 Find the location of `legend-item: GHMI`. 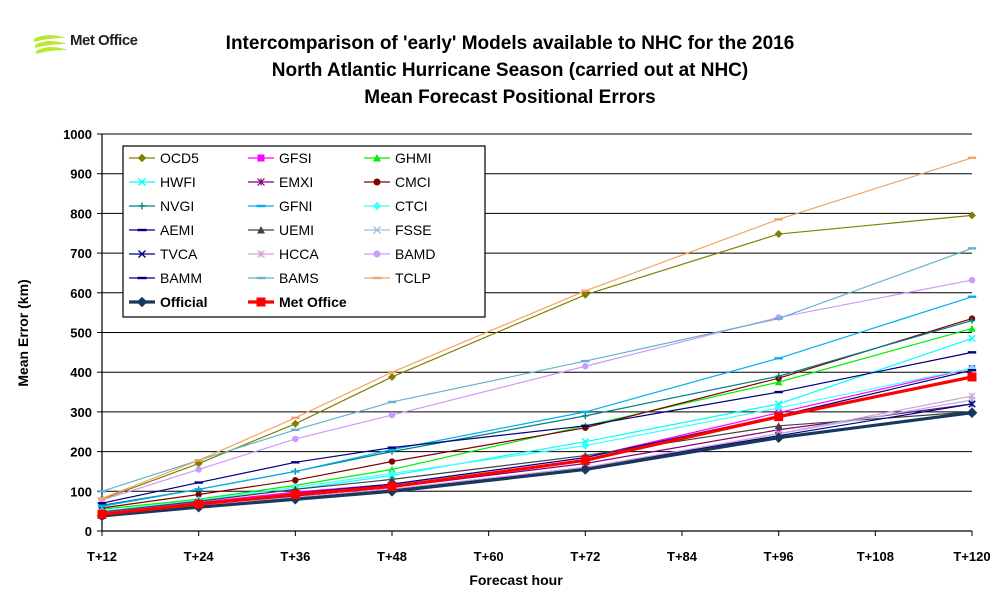

legend-item: GHMI is located at coordinates (398, 158).